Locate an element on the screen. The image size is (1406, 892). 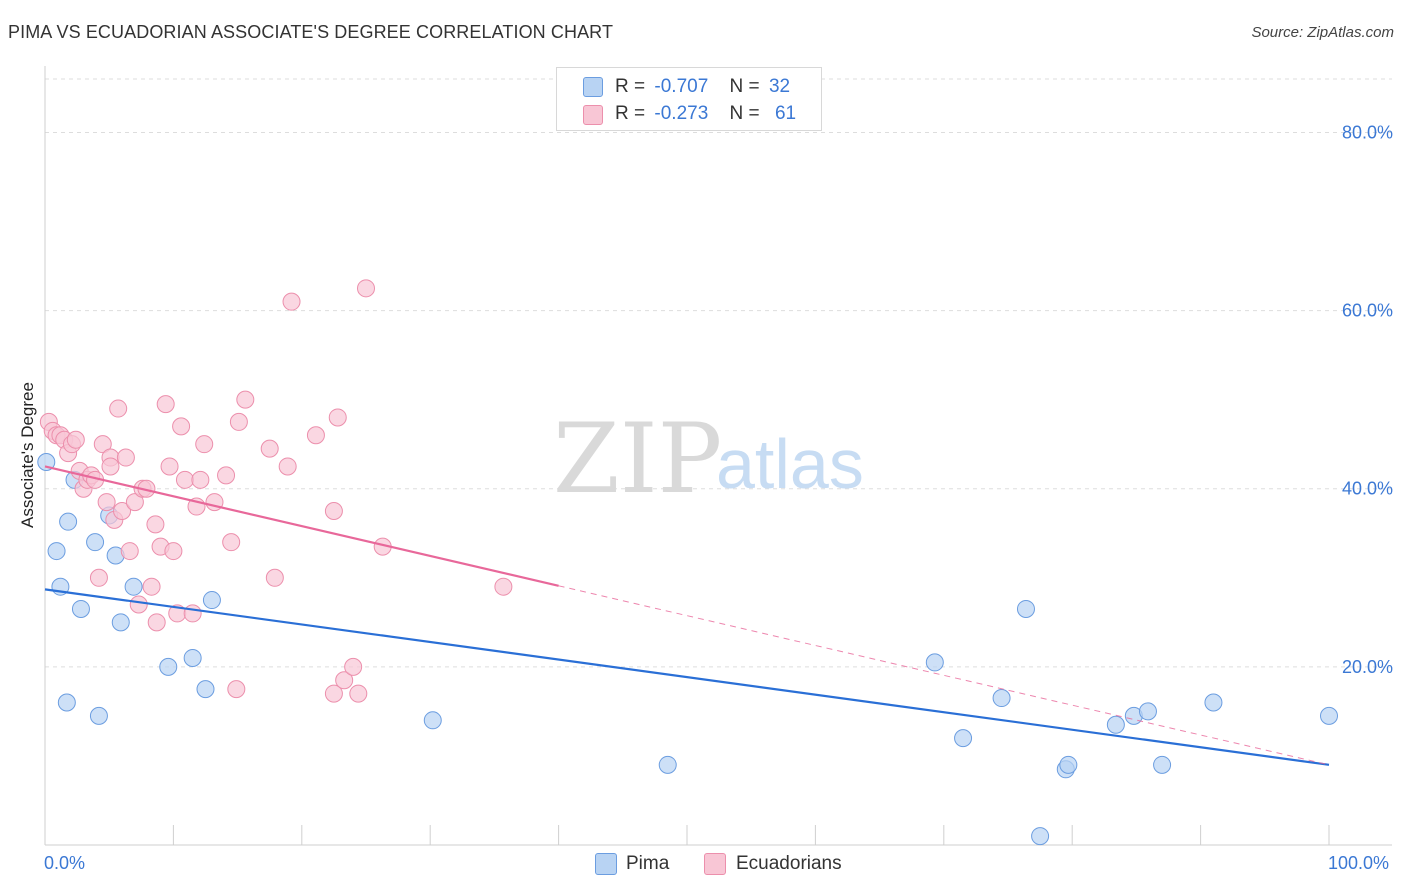
y-tick-label-40: 40.0% is located at coordinates (1367, 489).